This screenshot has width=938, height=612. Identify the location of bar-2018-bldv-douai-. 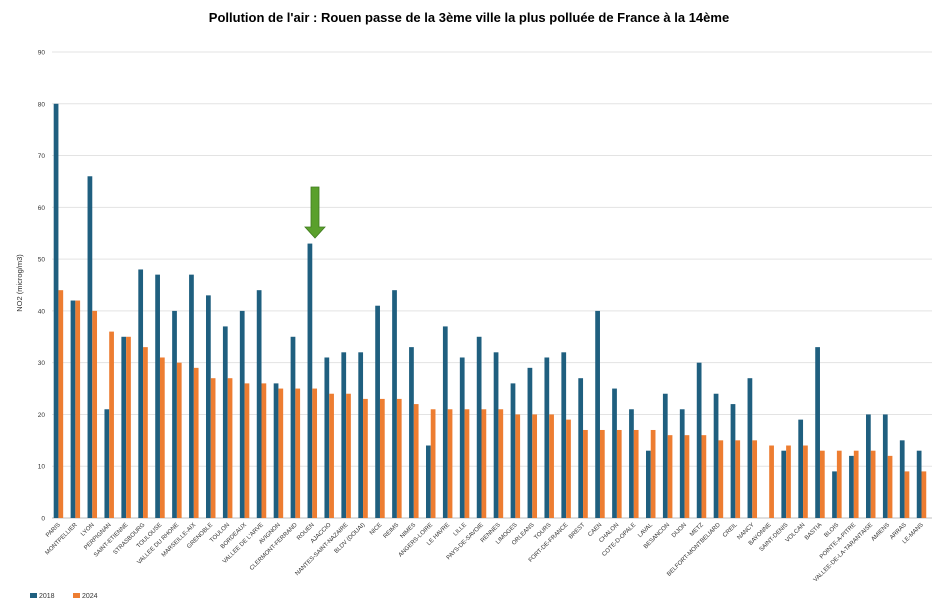
(361, 435).